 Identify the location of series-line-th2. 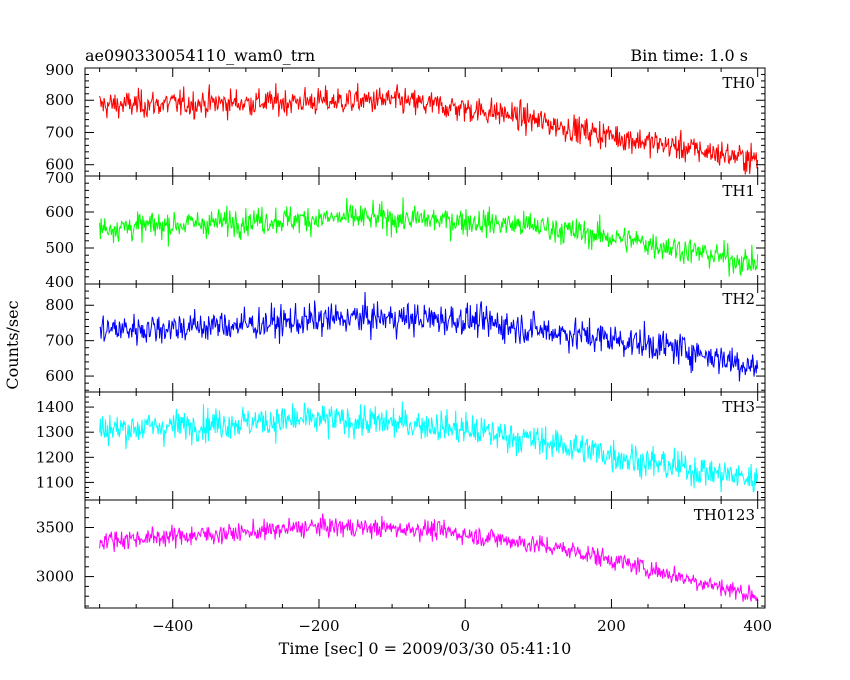
(429, 337).